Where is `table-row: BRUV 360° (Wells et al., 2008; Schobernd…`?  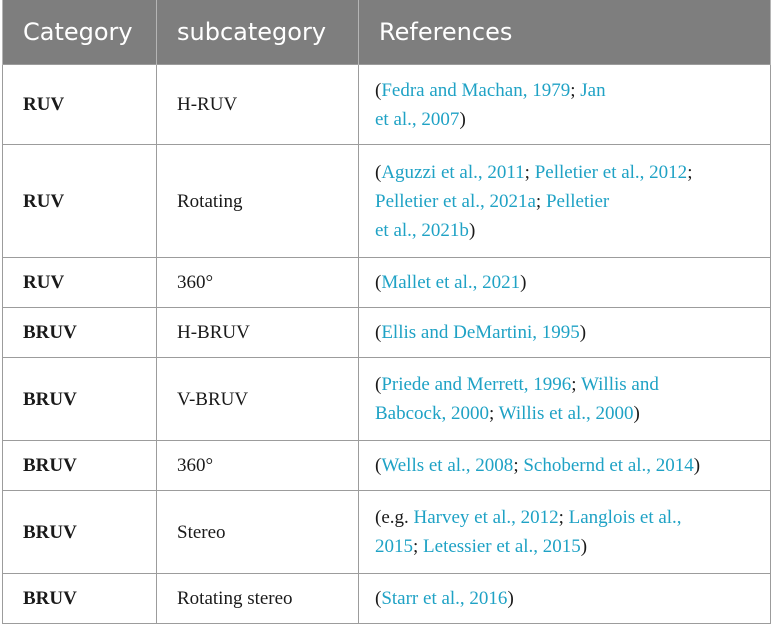 table-row: BRUV 360° (Wells et al., 2008; Schobernd… is located at coordinates (386, 465).